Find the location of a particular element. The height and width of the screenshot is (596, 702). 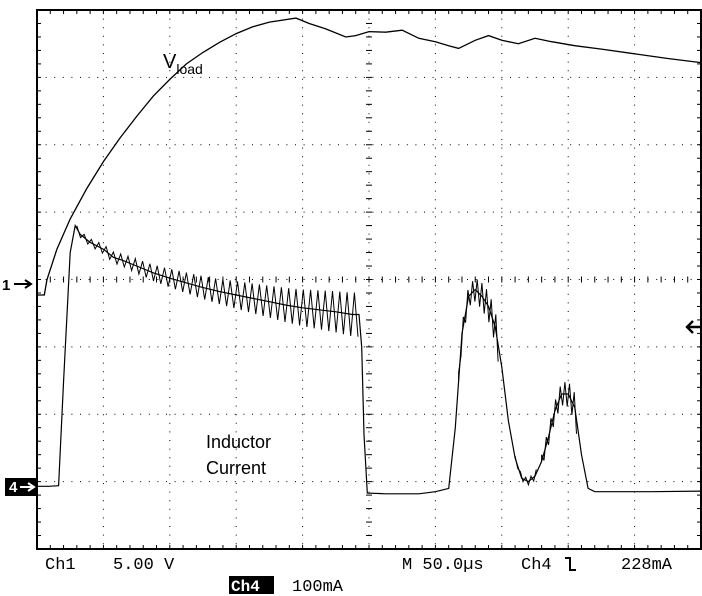

inductor-current-label-line2: Current is located at coordinates (236, 468).